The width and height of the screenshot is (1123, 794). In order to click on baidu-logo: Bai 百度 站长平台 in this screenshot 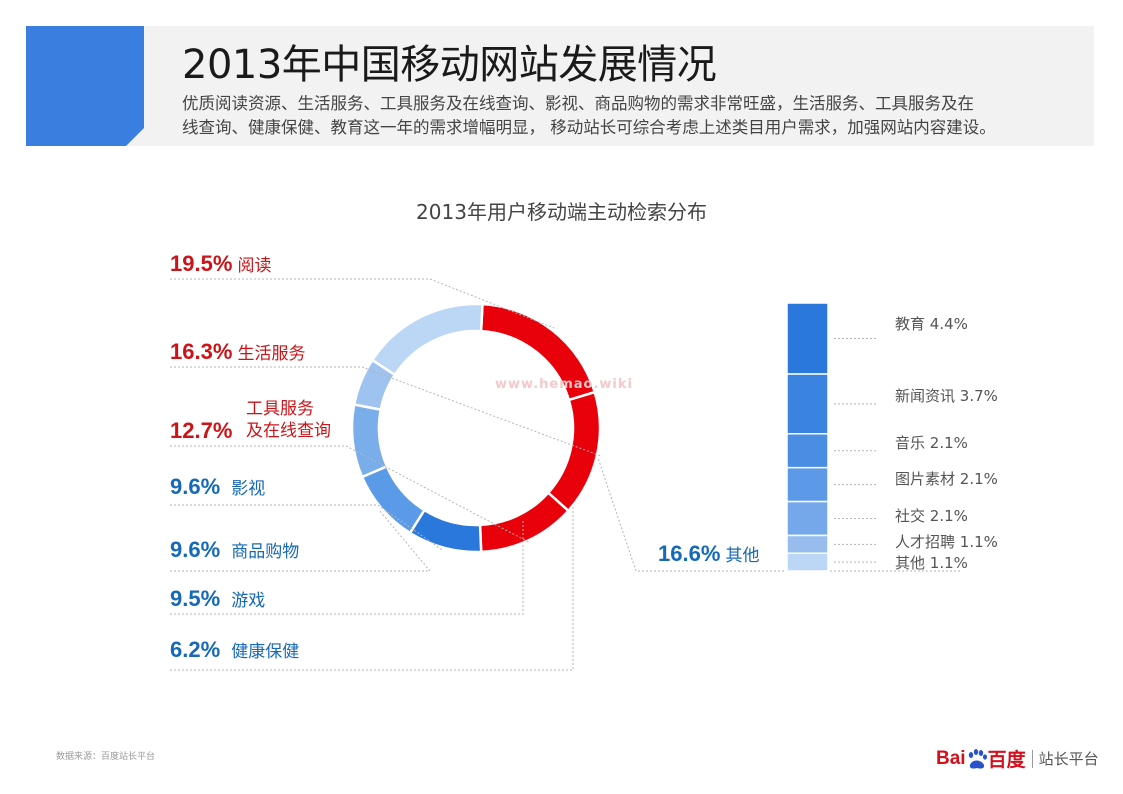, I will do `click(1017, 758)`.